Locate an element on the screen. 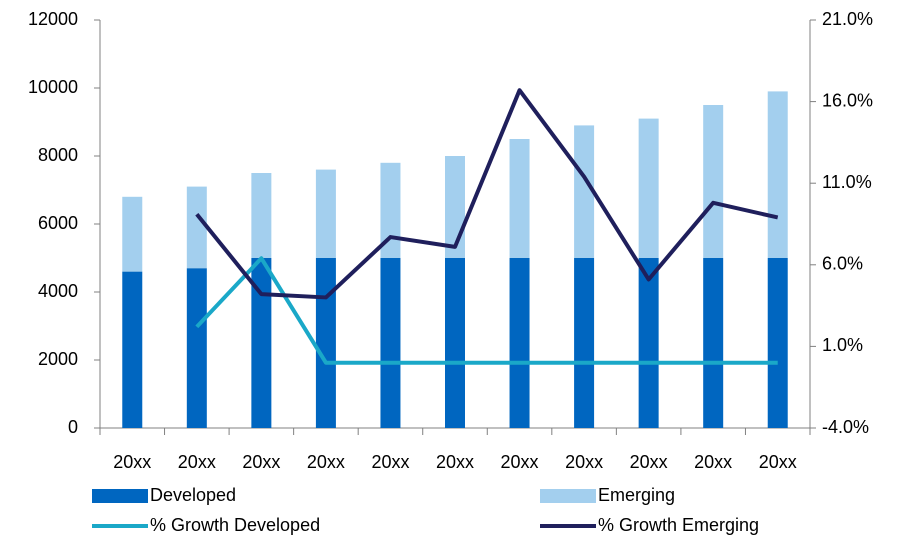  y2-tick-label: -4.0% is located at coordinates (845, 427).